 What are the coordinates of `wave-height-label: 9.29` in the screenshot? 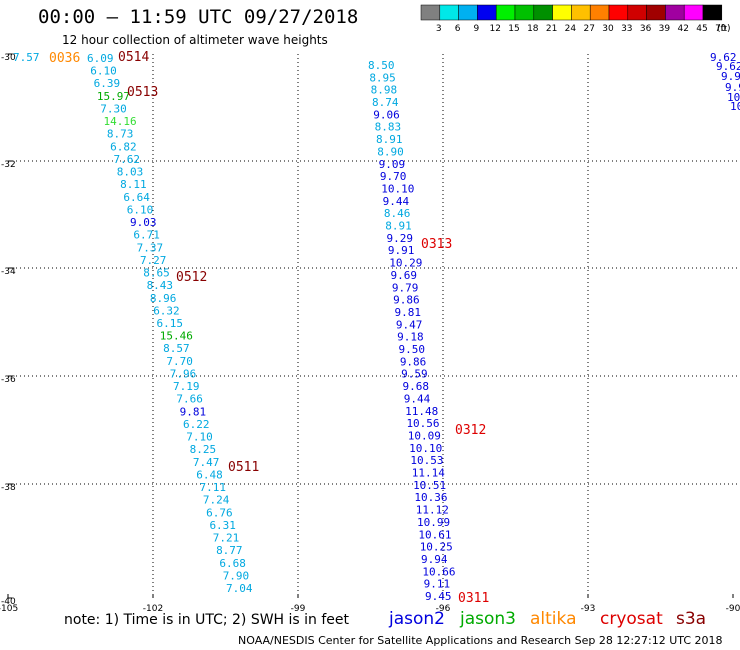 It's located at (400, 238).